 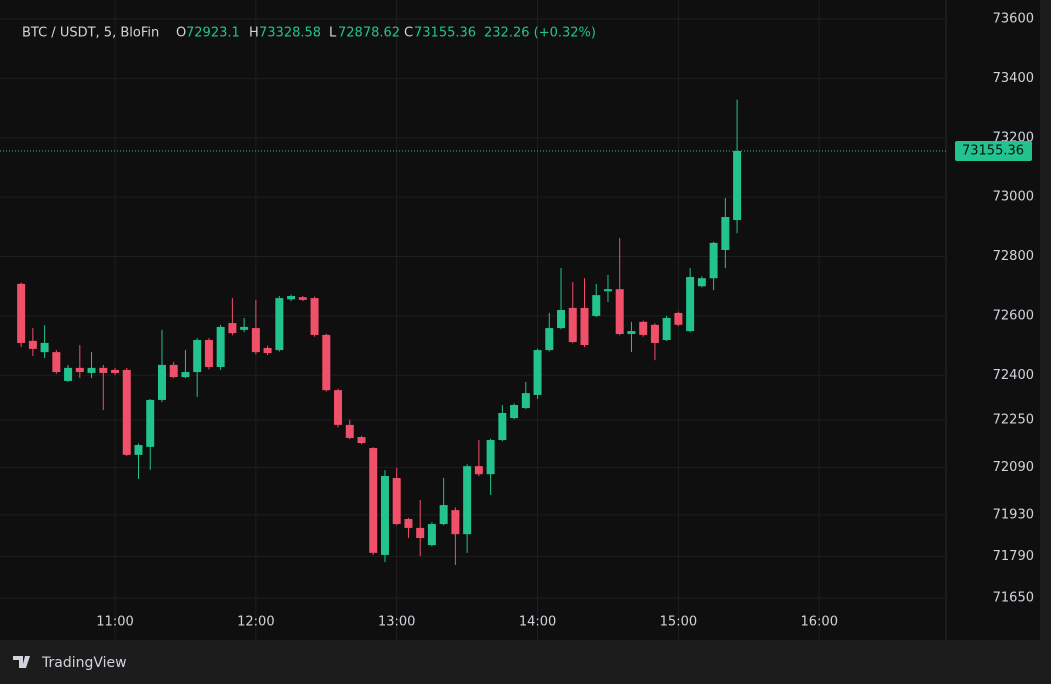 What do you see at coordinates (369, 33) in the screenshot?
I see `low-value: 72878.62` at bounding box center [369, 33].